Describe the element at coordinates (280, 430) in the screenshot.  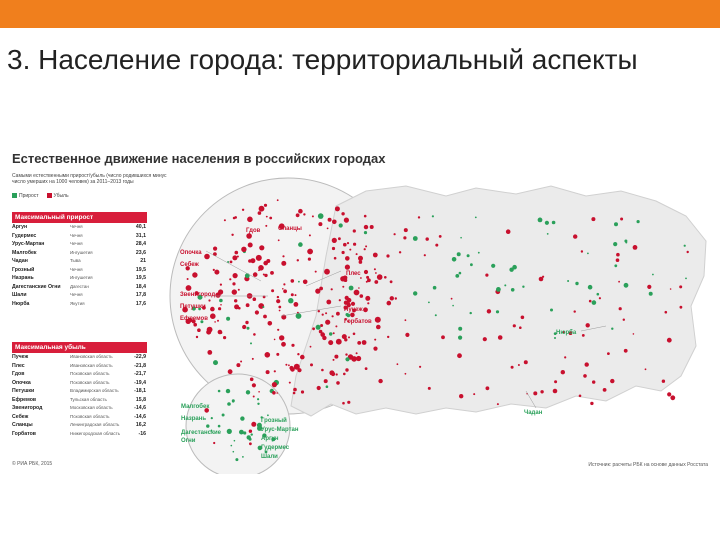
I see `map-label-caucasus-city: Урус-Мартан` at that location.